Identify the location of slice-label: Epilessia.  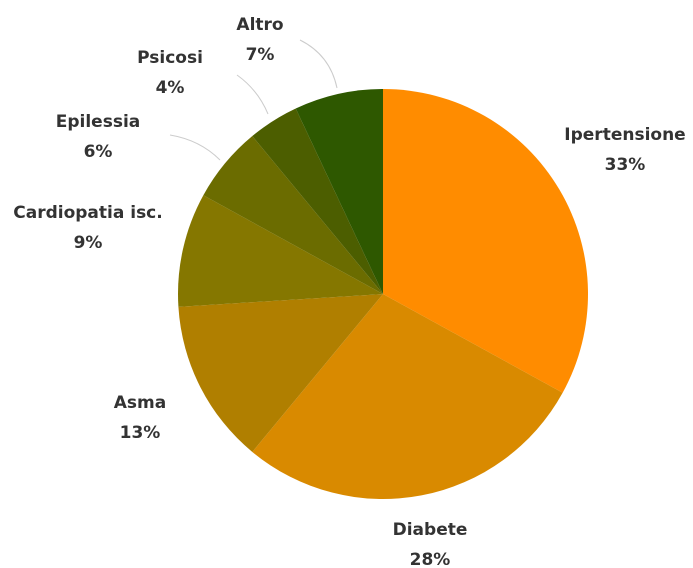
(98, 122).